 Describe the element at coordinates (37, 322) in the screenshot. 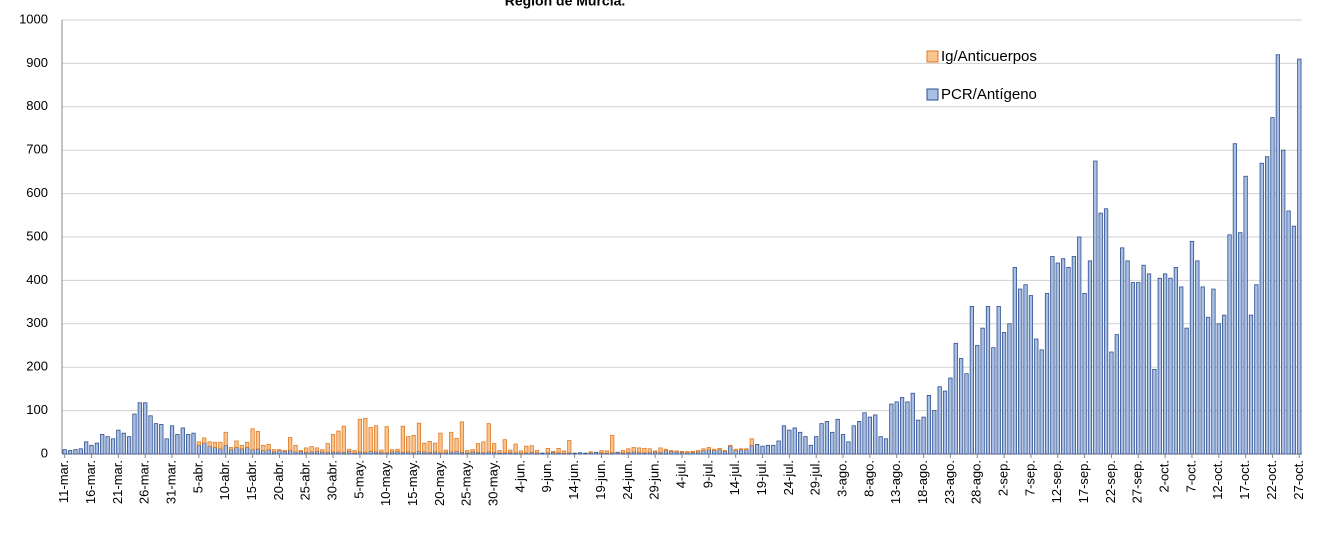

I see `y-tick-label: 300` at that location.